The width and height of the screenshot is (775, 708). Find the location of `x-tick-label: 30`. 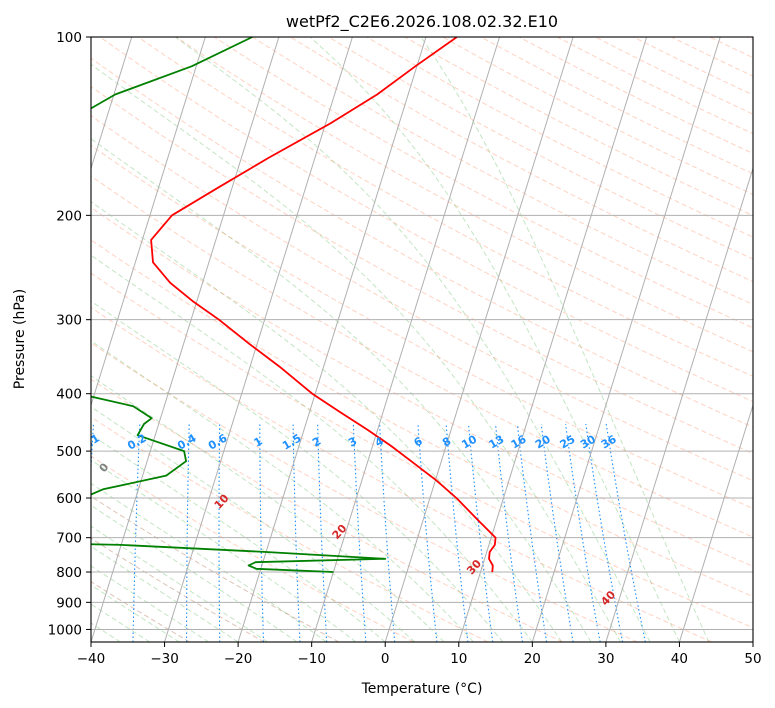

x-tick-label: 30 is located at coordinates (605, 659).